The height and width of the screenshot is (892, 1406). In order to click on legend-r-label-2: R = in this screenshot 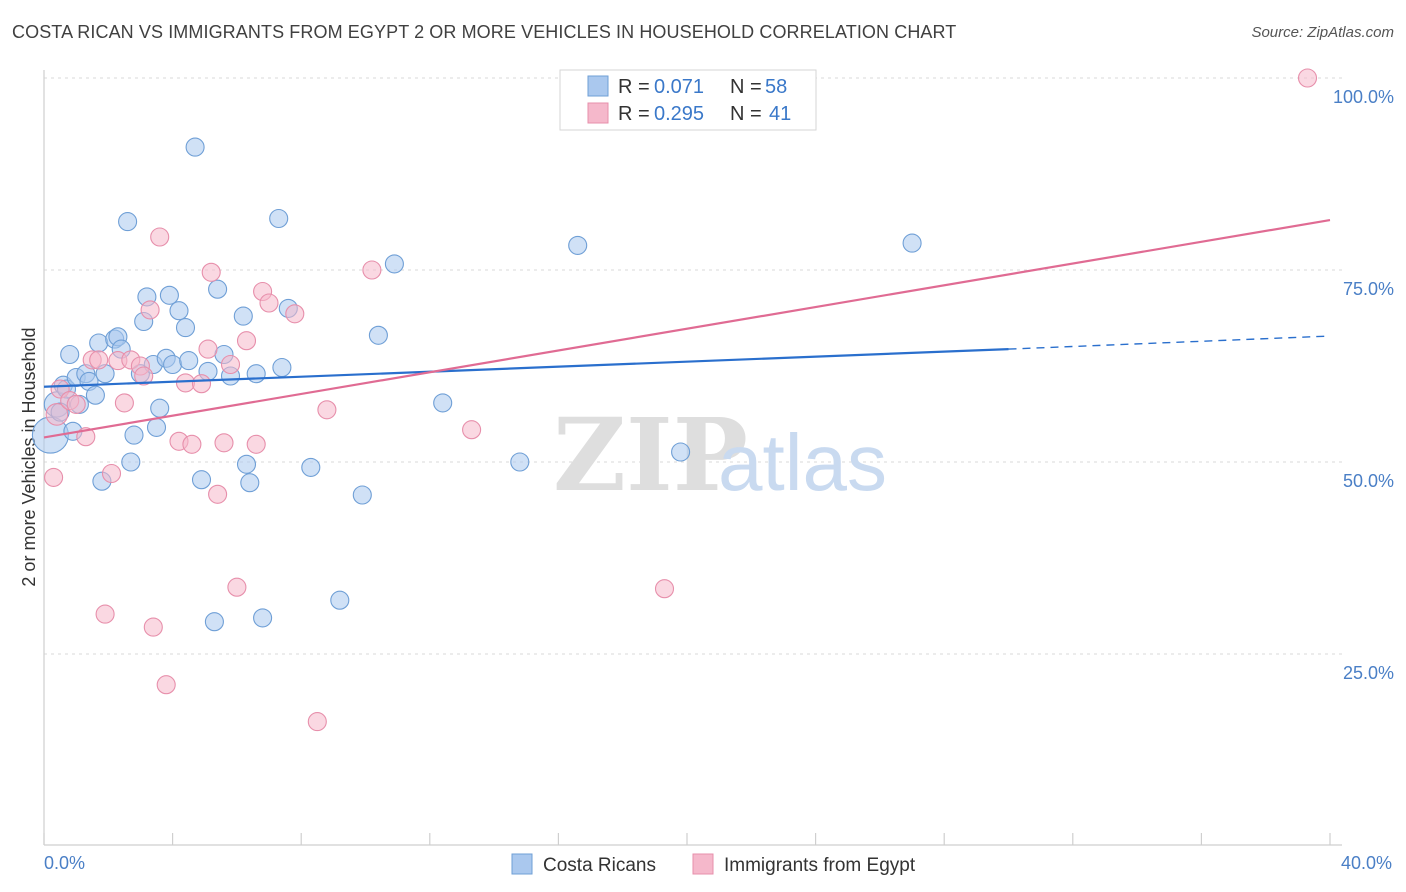, I will do `click(634, 114)`.